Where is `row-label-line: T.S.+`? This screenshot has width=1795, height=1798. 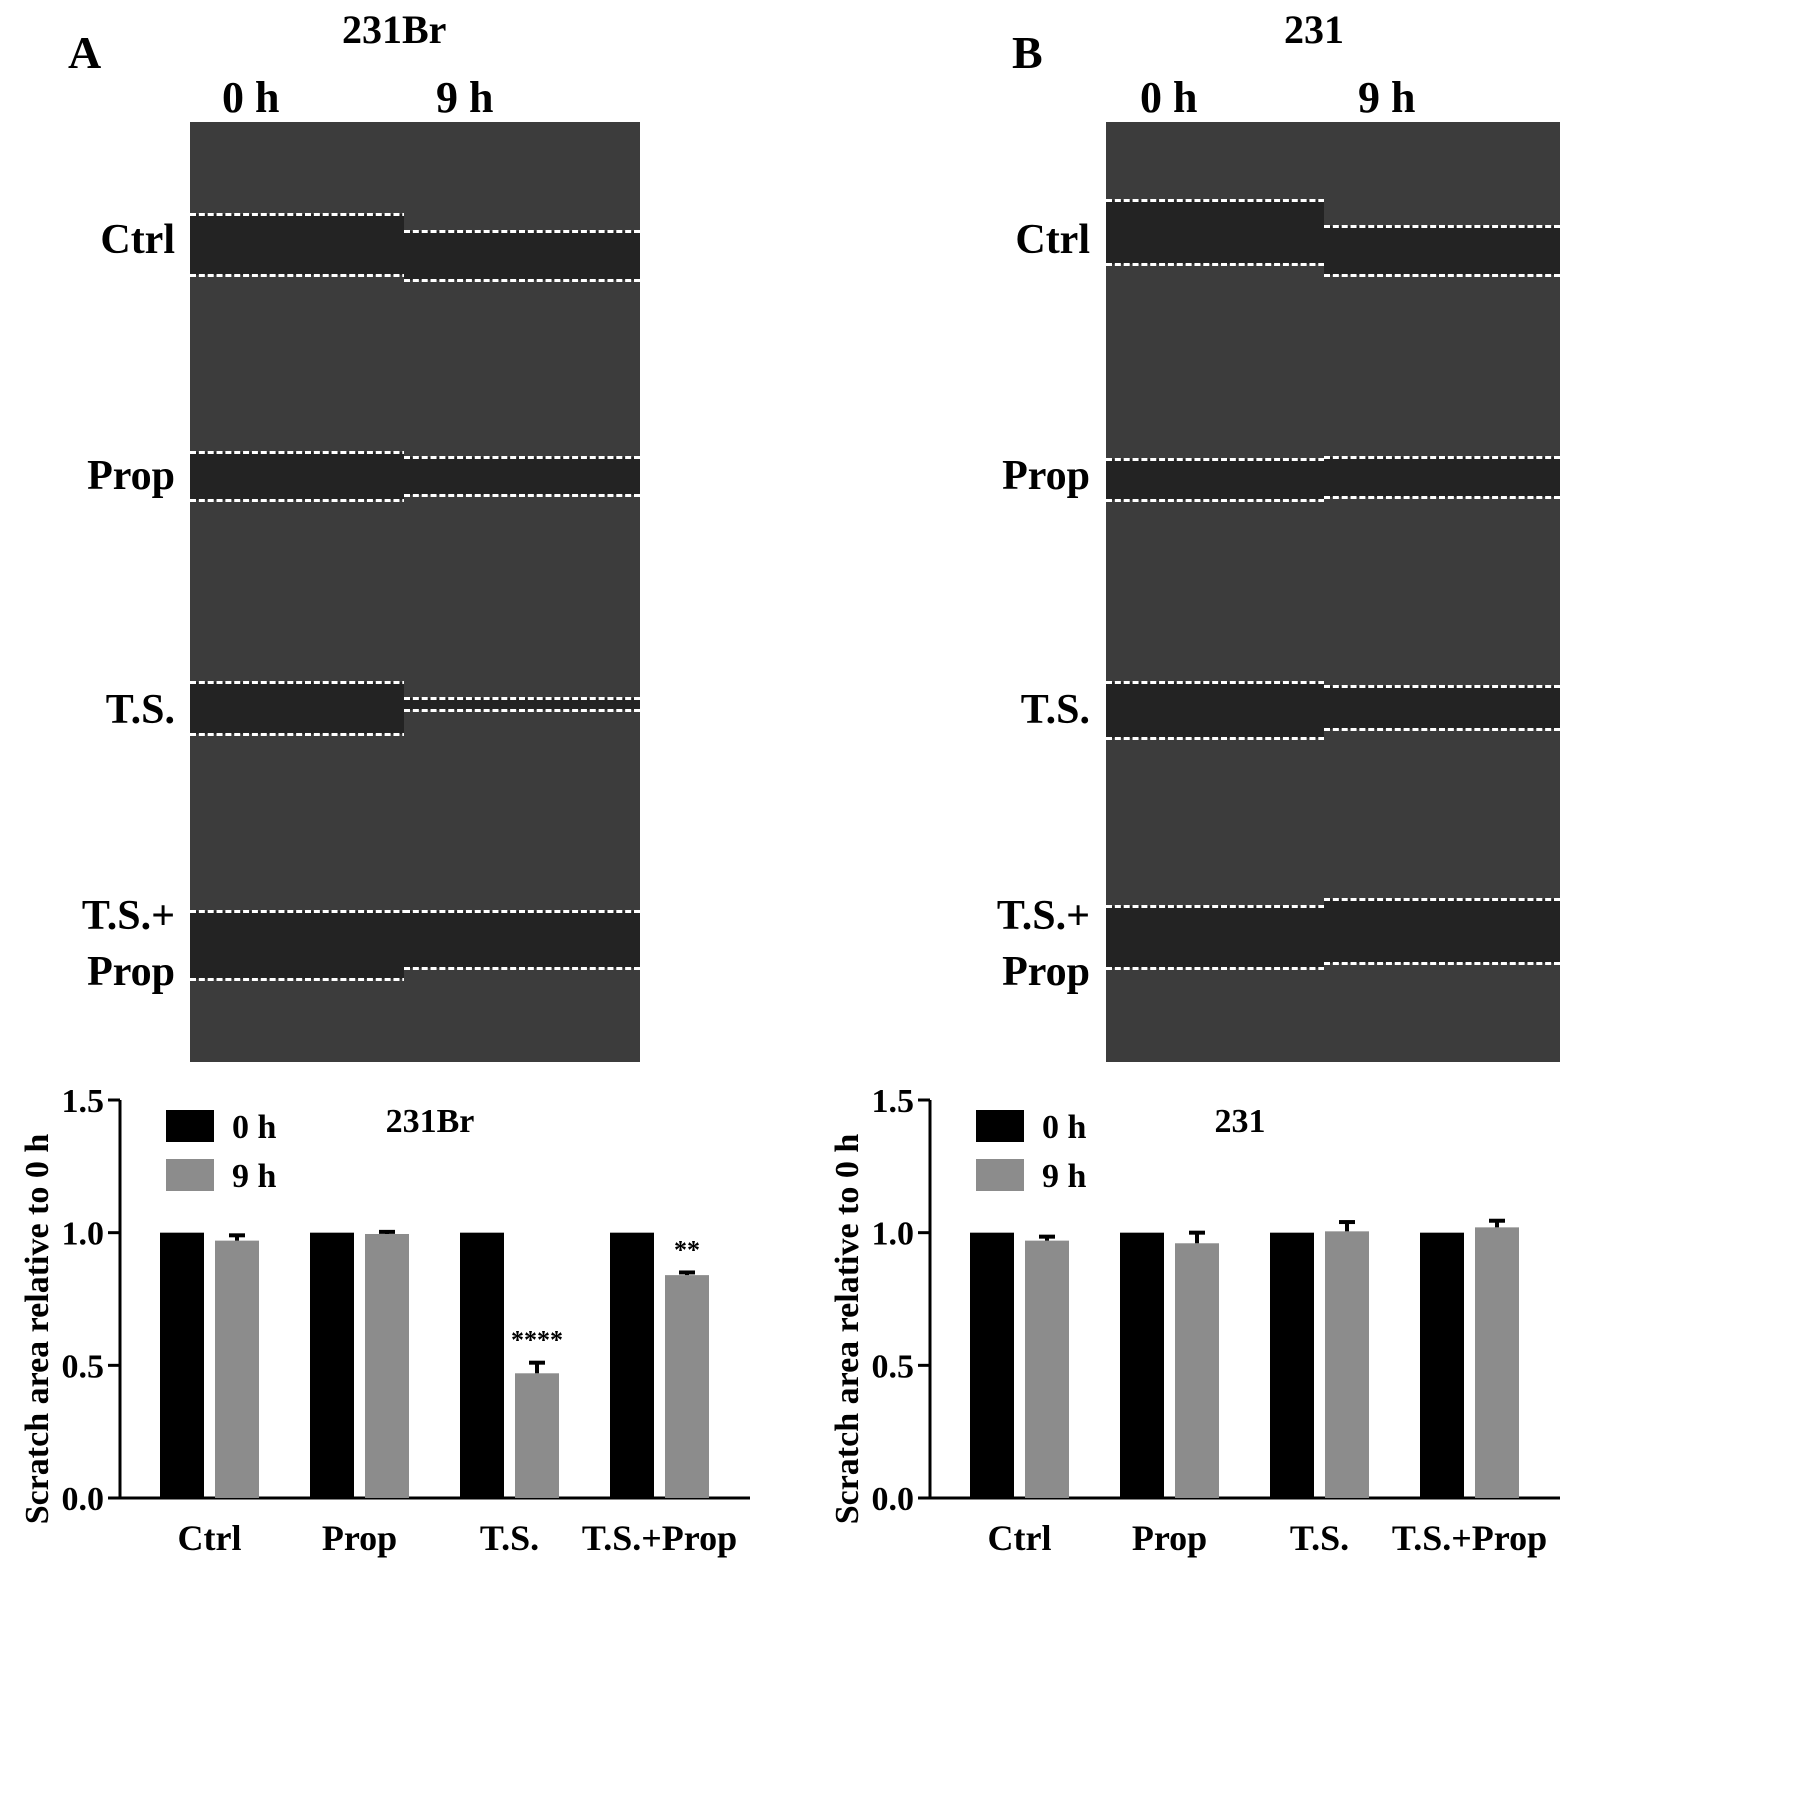 row-label-line: T.S.+ is located at coordinates (1043, 916).